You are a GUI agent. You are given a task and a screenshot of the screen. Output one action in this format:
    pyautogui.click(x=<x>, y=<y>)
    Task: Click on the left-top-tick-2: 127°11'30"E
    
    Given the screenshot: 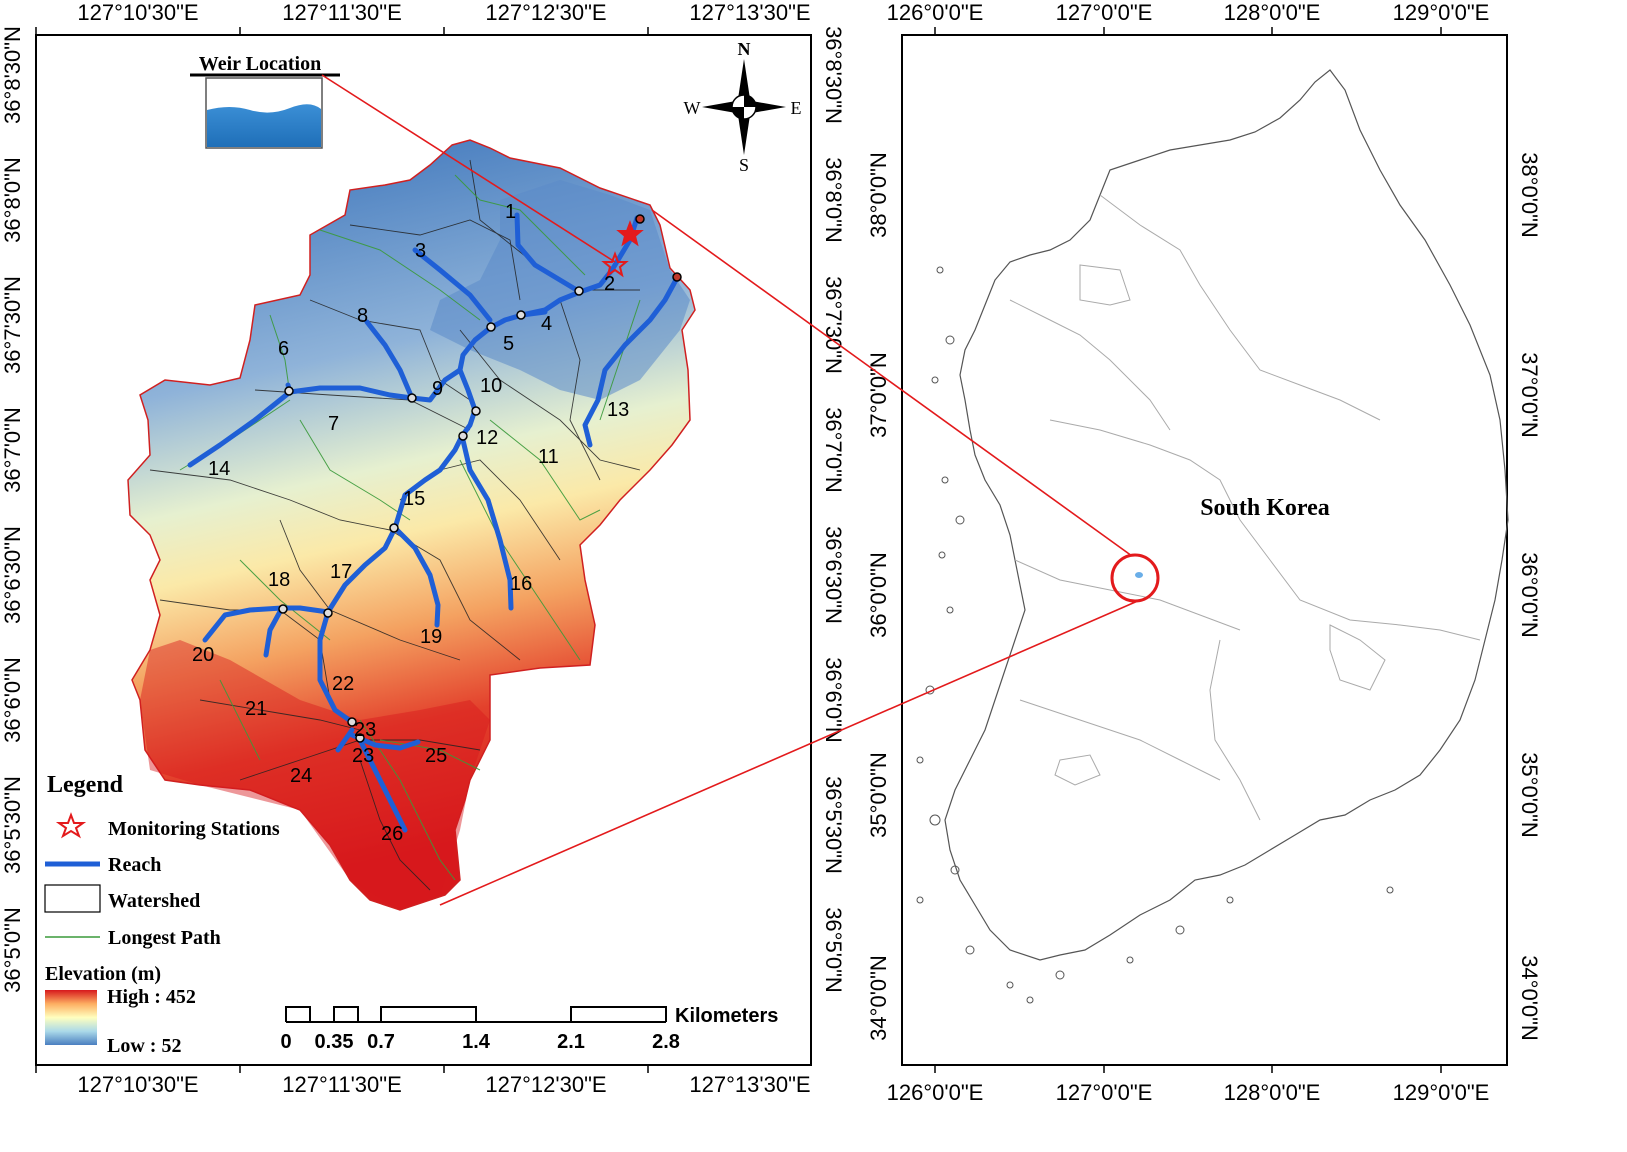 What is the action you would take?
    pyautogui.click(x=342, y=12)
    